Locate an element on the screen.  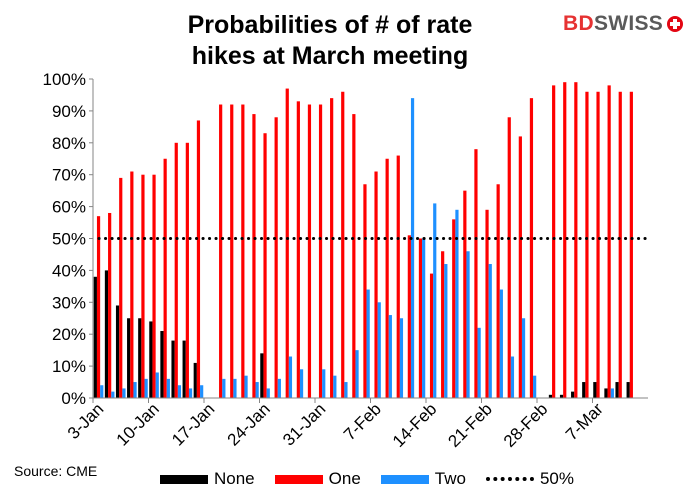
y-tick-label: 80% is located at coordinates (69, 143).